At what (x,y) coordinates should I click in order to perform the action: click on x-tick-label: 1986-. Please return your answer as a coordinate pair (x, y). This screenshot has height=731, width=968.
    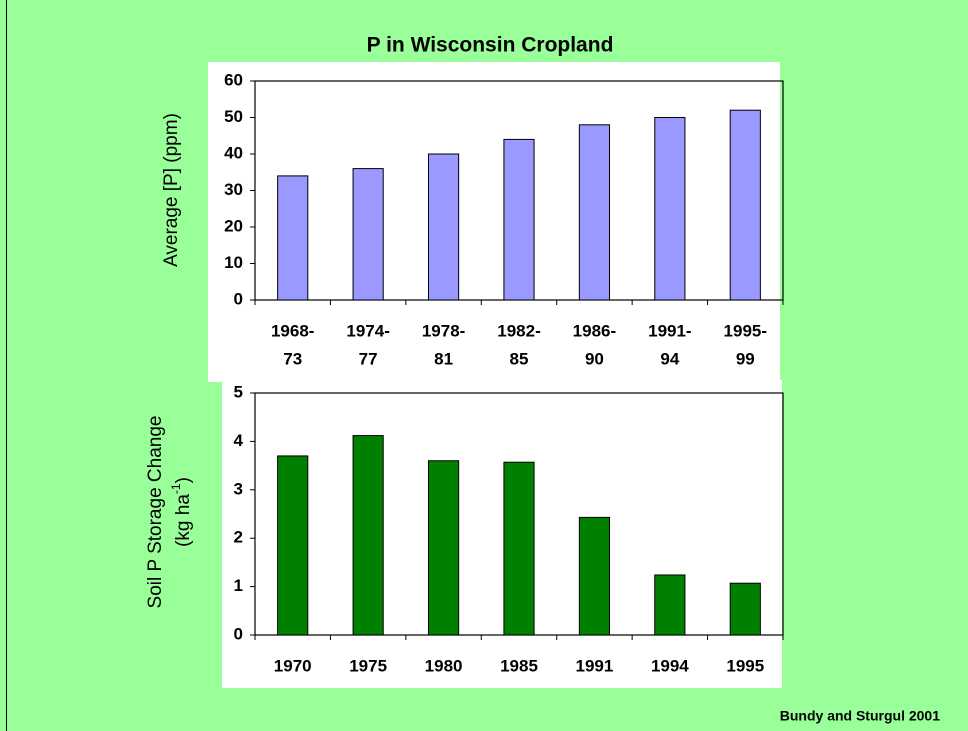
    Looking at the image, I should click on (594, 330).